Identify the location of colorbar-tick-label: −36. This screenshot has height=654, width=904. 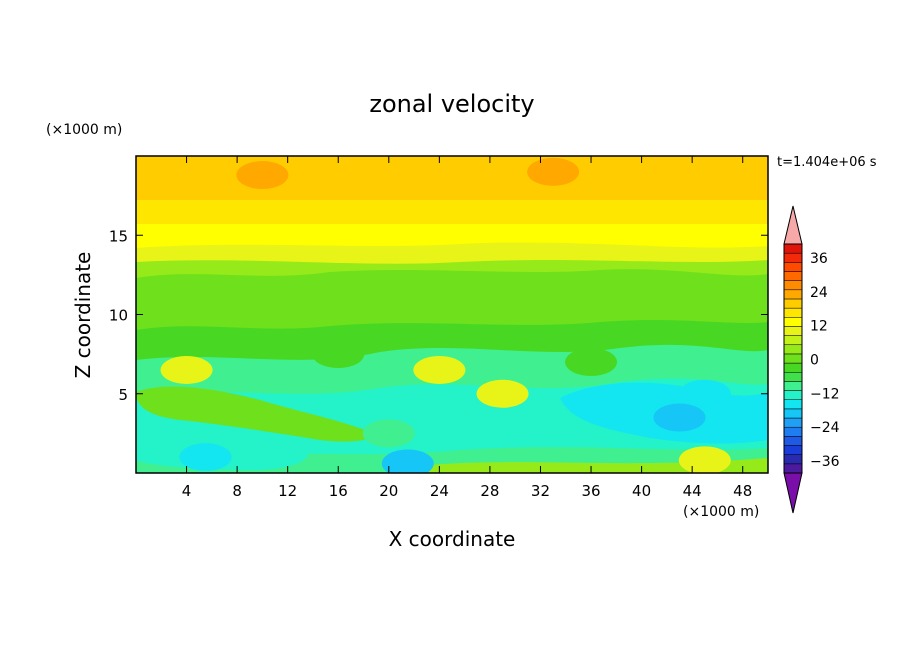
(825, 462).